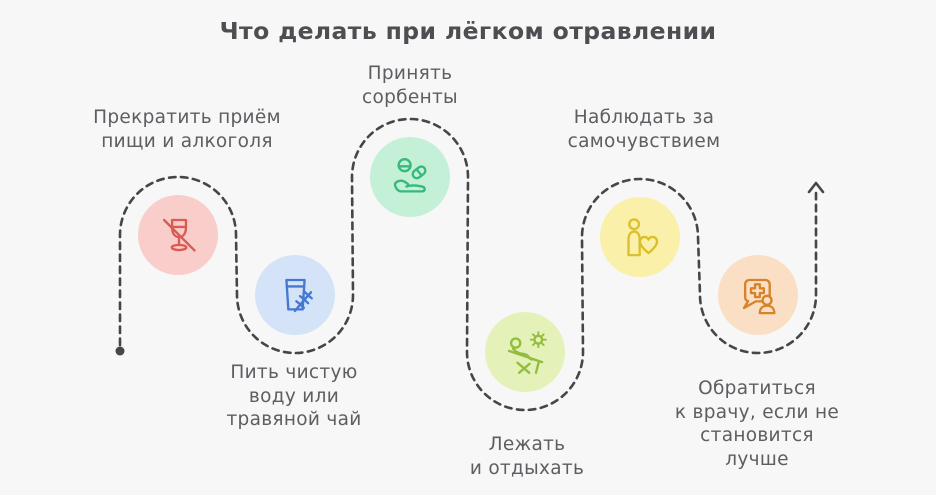  I want to click on step-3-circle, so click(410, 177).